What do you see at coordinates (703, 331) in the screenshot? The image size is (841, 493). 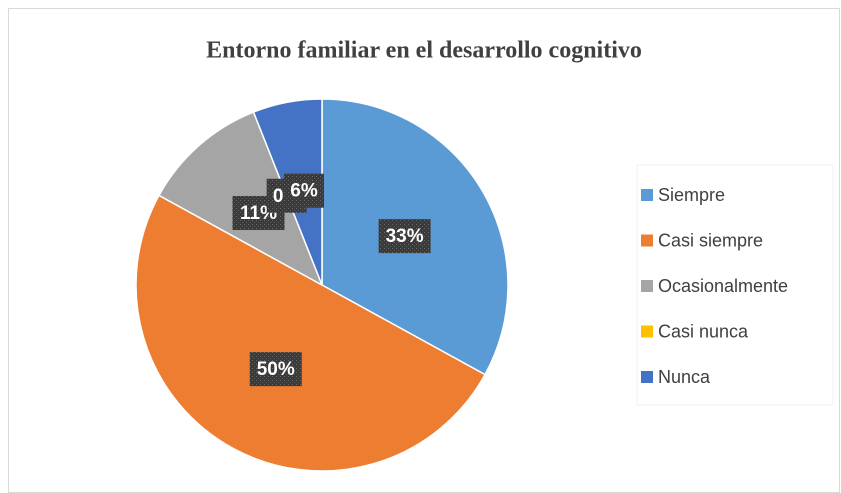 I see `legend-label: Casi nunca` at bounding box center [703, 331].